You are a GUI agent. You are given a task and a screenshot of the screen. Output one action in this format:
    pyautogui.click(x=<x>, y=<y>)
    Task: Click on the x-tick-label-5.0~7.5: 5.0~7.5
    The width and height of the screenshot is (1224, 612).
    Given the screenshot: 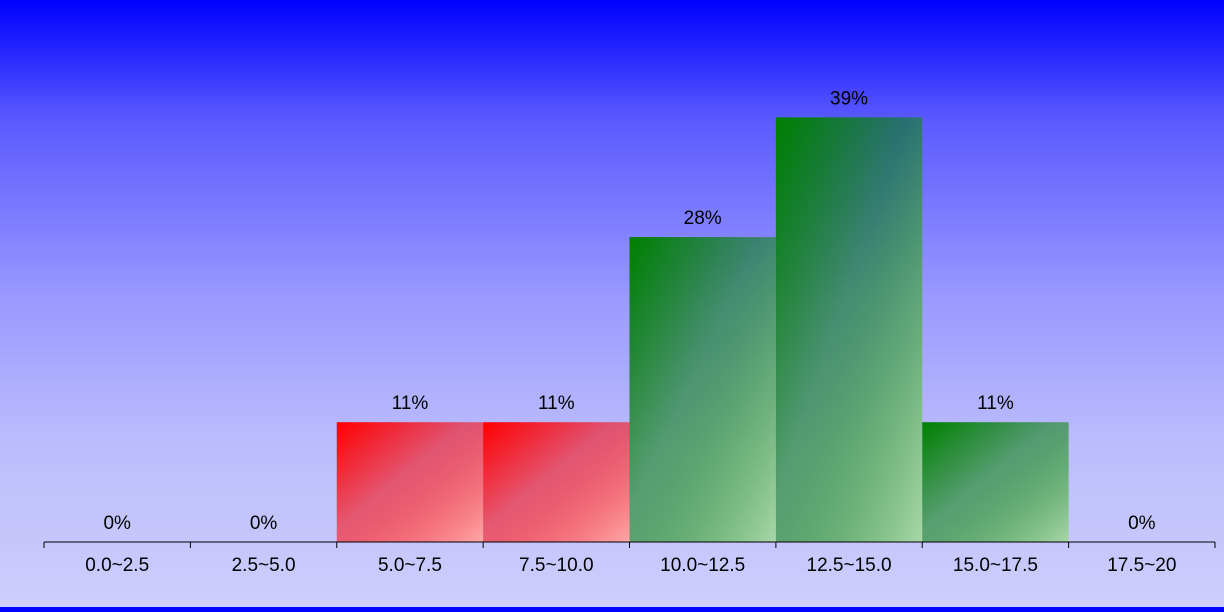 What is the action you would take?
    pyautogui.click(x=410, y=565)
    